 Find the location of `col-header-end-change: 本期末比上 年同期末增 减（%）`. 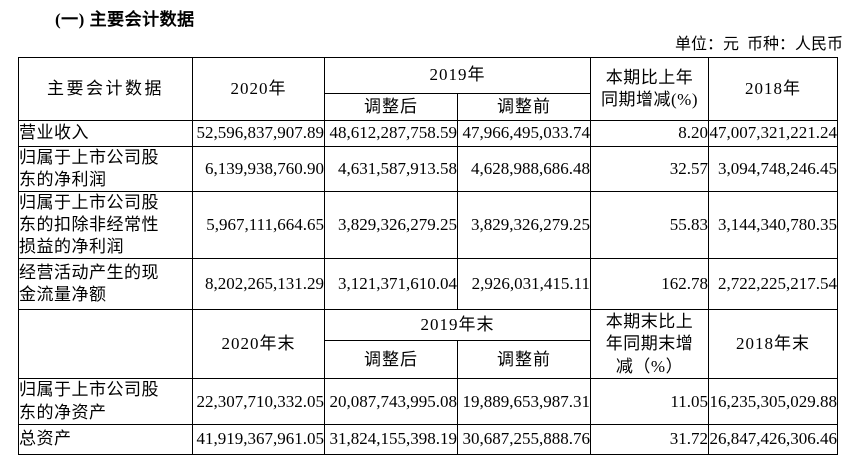

col-header-end-change: 本期末比上 年同期末增 减（%） is located at coordinates (649, 344).